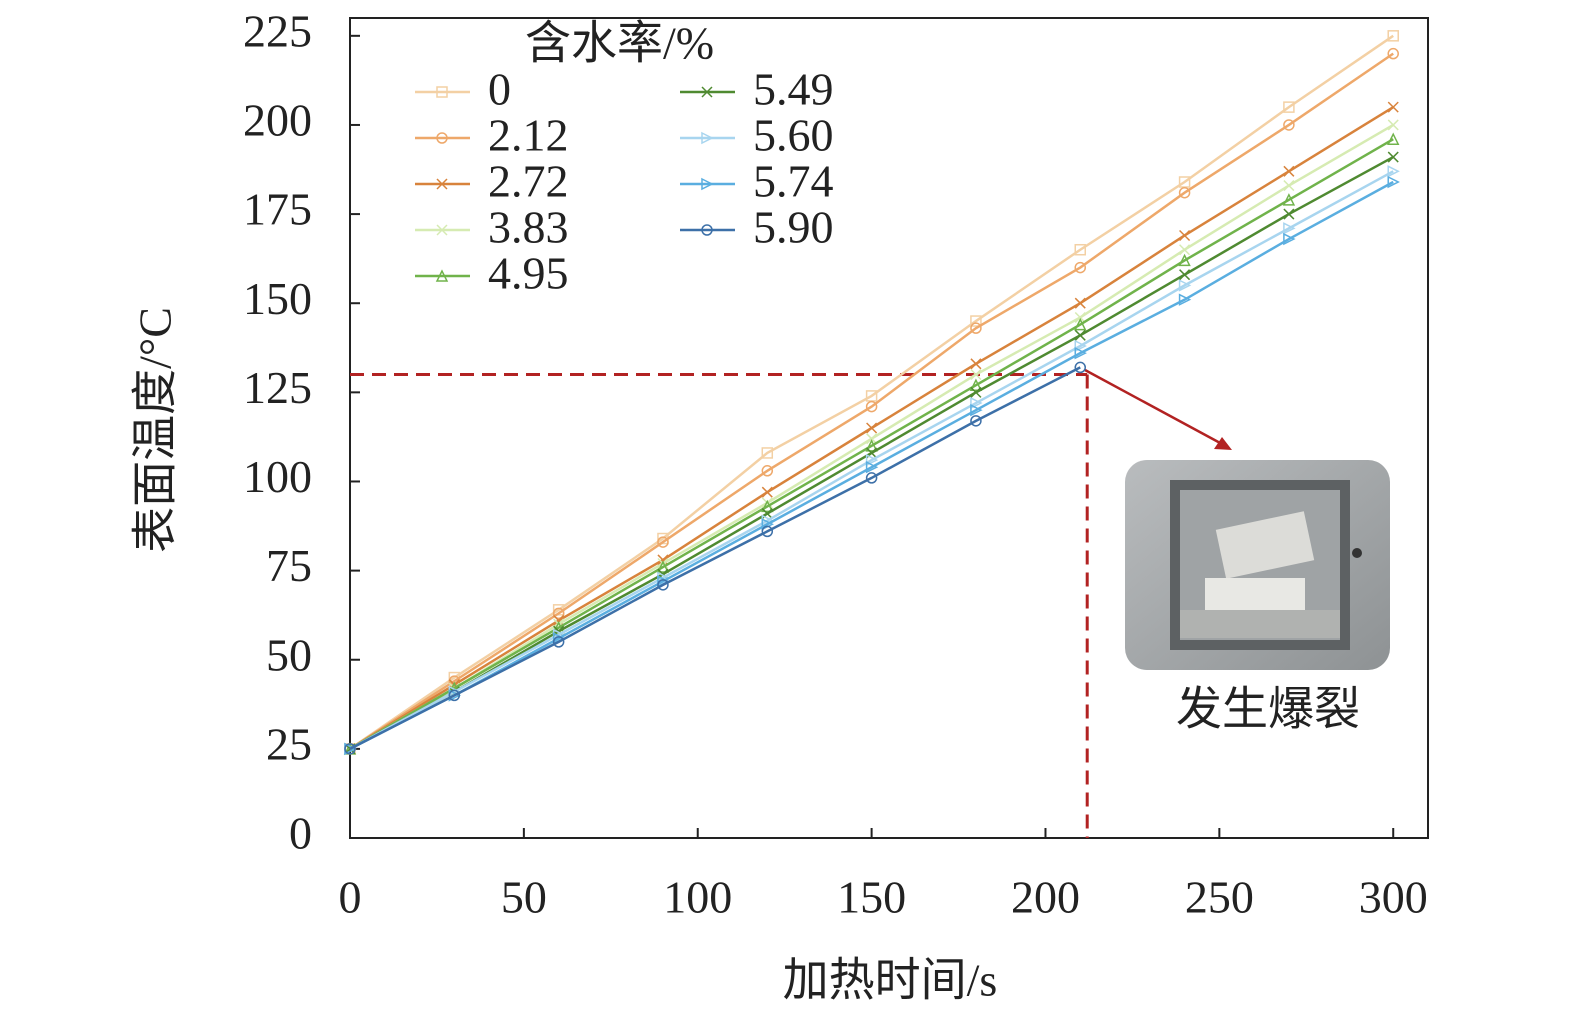 Image resolution: width=1575 pixels, height=1030 pixels. I want to click on legend-label: 5.74, so click(793, 181).